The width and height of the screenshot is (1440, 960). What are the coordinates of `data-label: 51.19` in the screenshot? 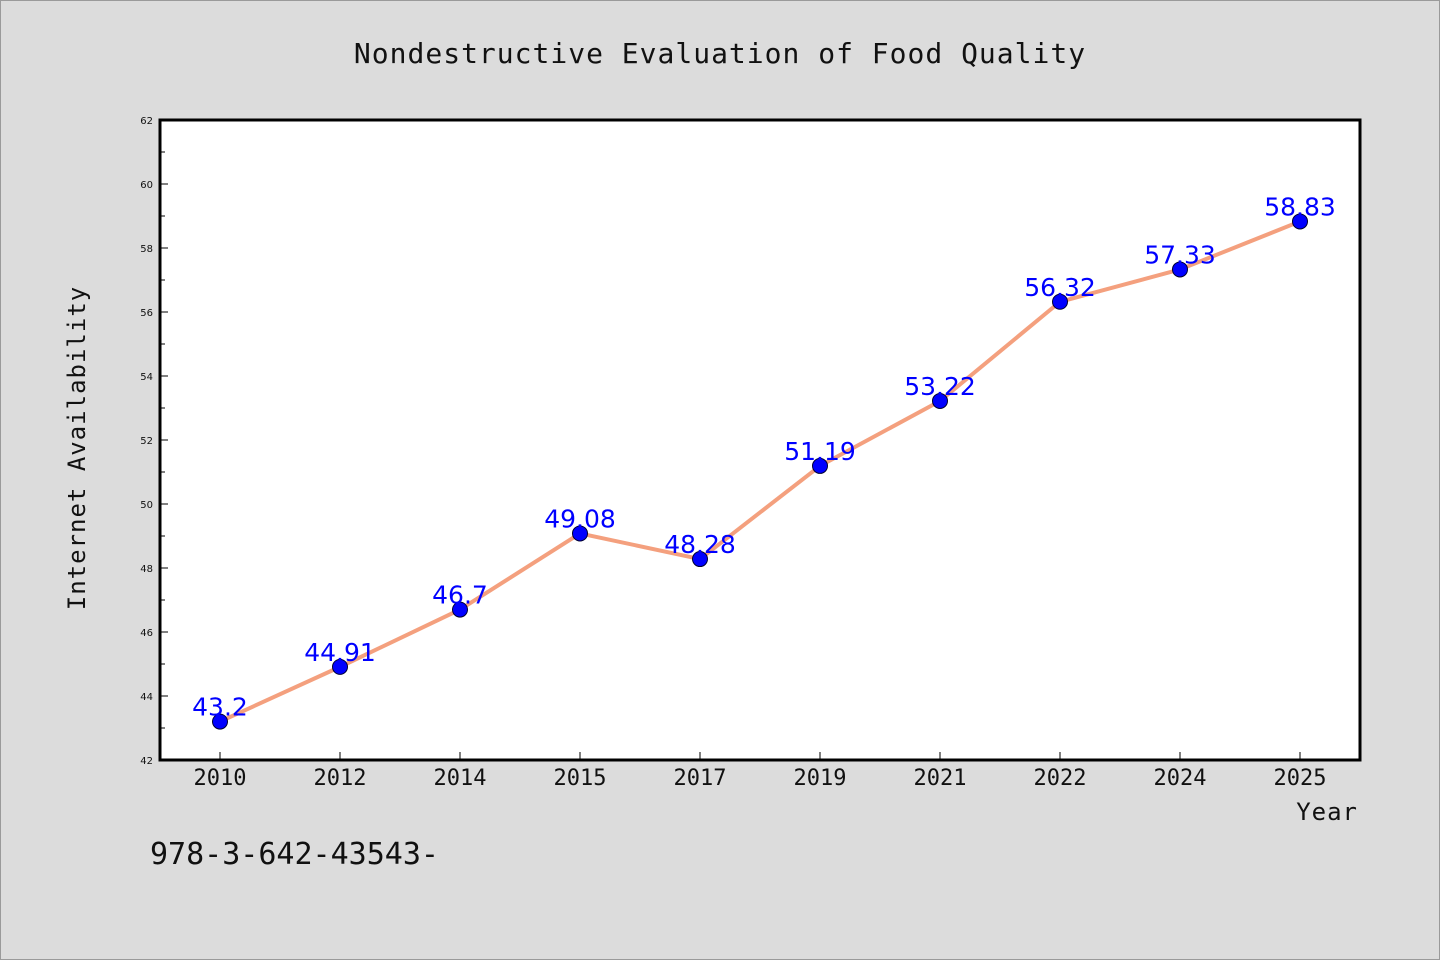 It's located at (820, 451).